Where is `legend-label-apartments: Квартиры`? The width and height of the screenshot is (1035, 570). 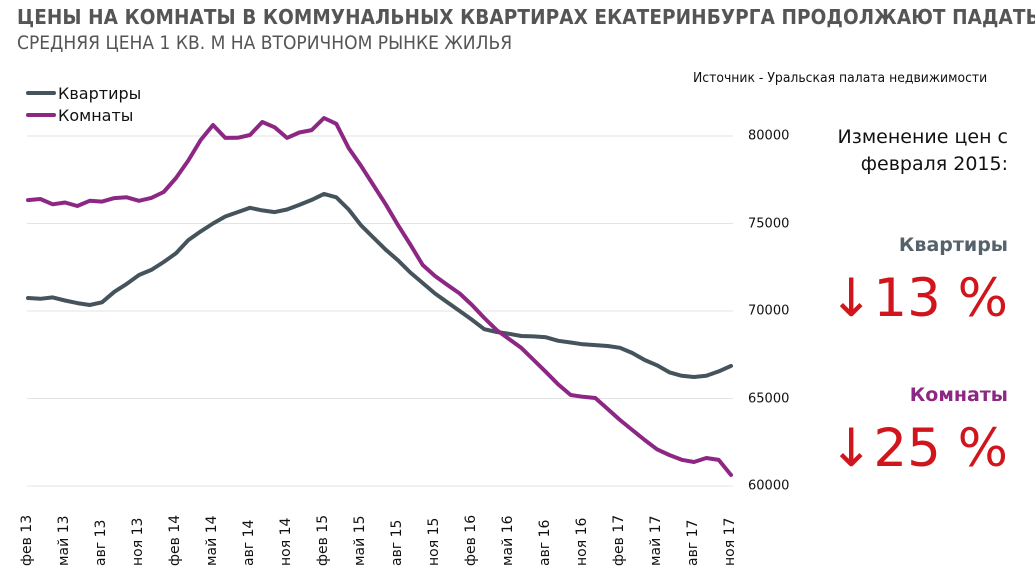
legend-label-apartments: Квартиры is located at coordinates (100, 93).